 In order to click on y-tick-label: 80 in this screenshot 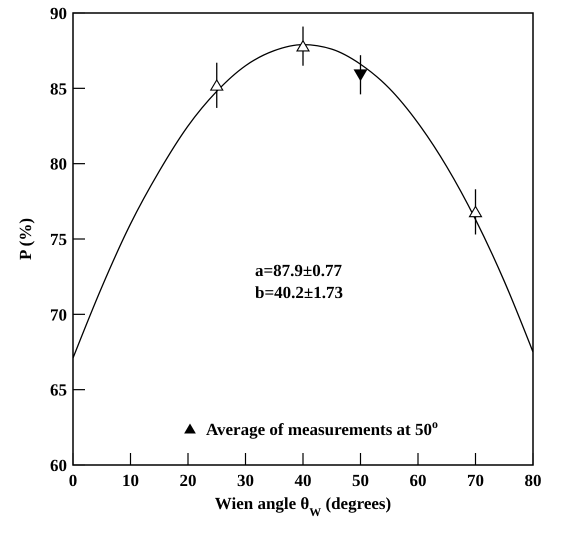, I will do `click(58, 164)`.